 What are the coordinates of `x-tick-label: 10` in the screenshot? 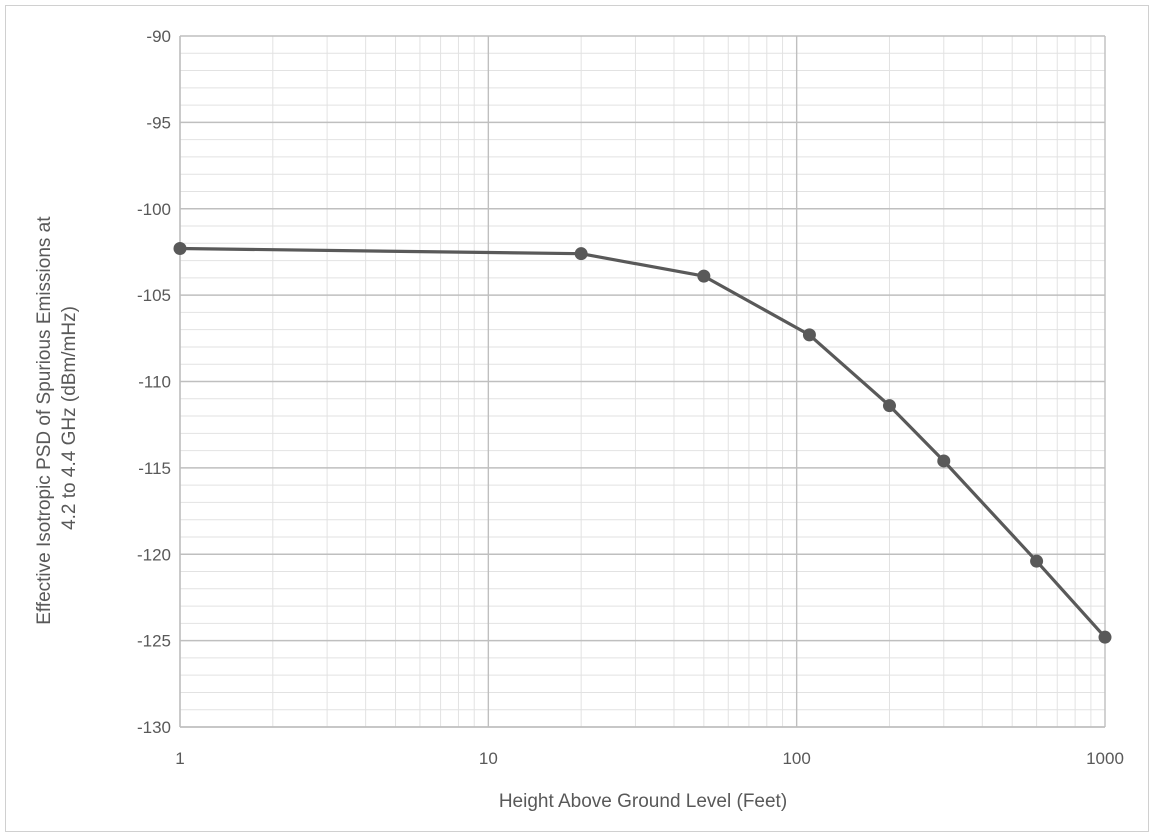 It's located at (488, 758).